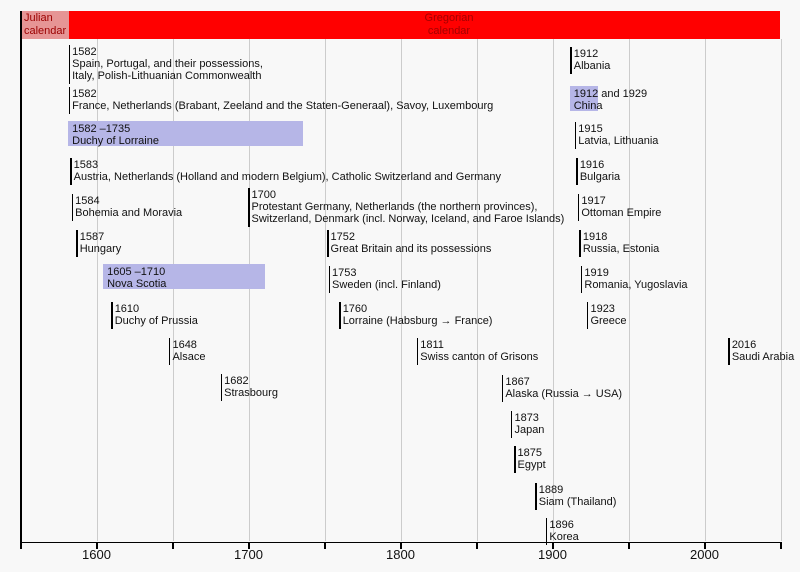  I want to click on event-year: 1811, so click(432, 345).